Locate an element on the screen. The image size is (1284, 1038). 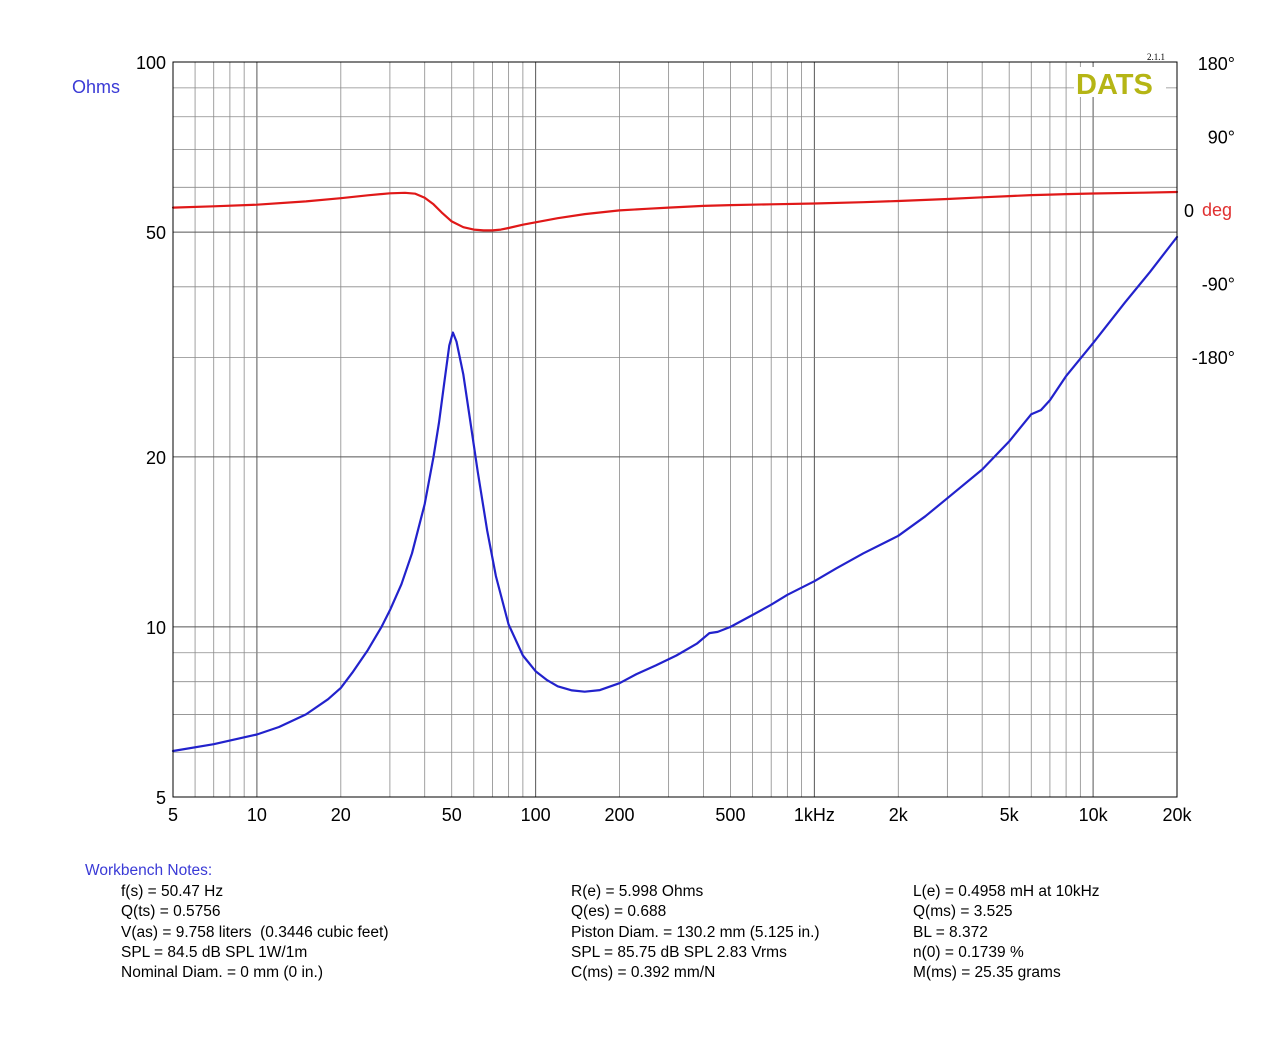
note-piston-diam: Piston Diam. = 130.2 mm (5.125 in.) is located at coordinates (695, 932).